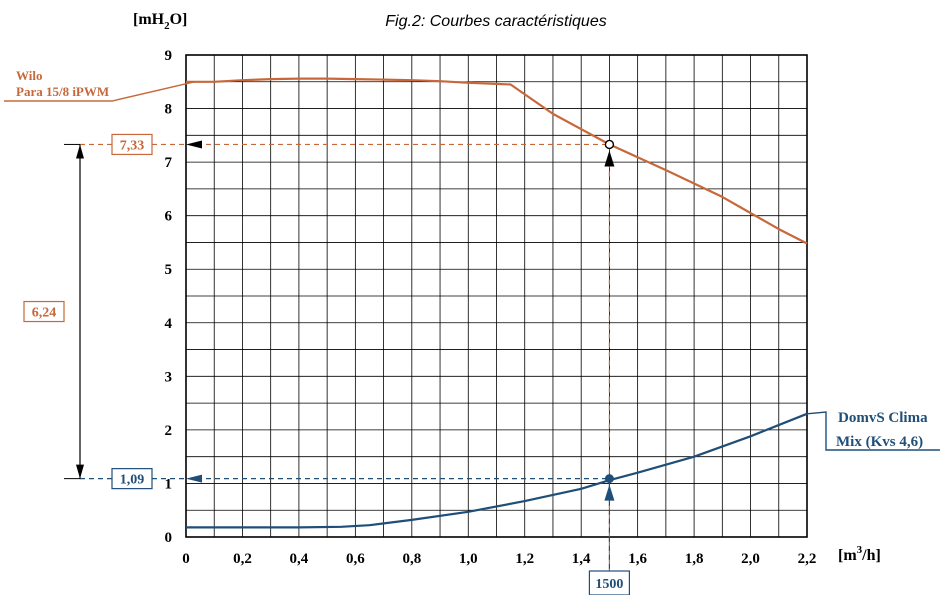 The height and width of the screenshot is (595, 941). Describe the element at coordinates (169, 377) in the screenshot. I see `y-tick-label: 3` at that location.